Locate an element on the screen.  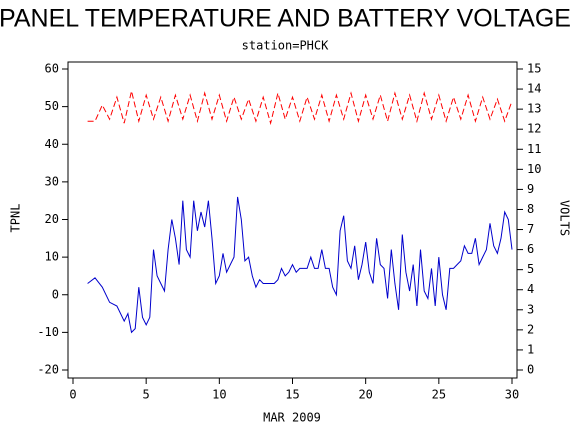
x-tick-label: 25 is located at coordinates (439, 395).